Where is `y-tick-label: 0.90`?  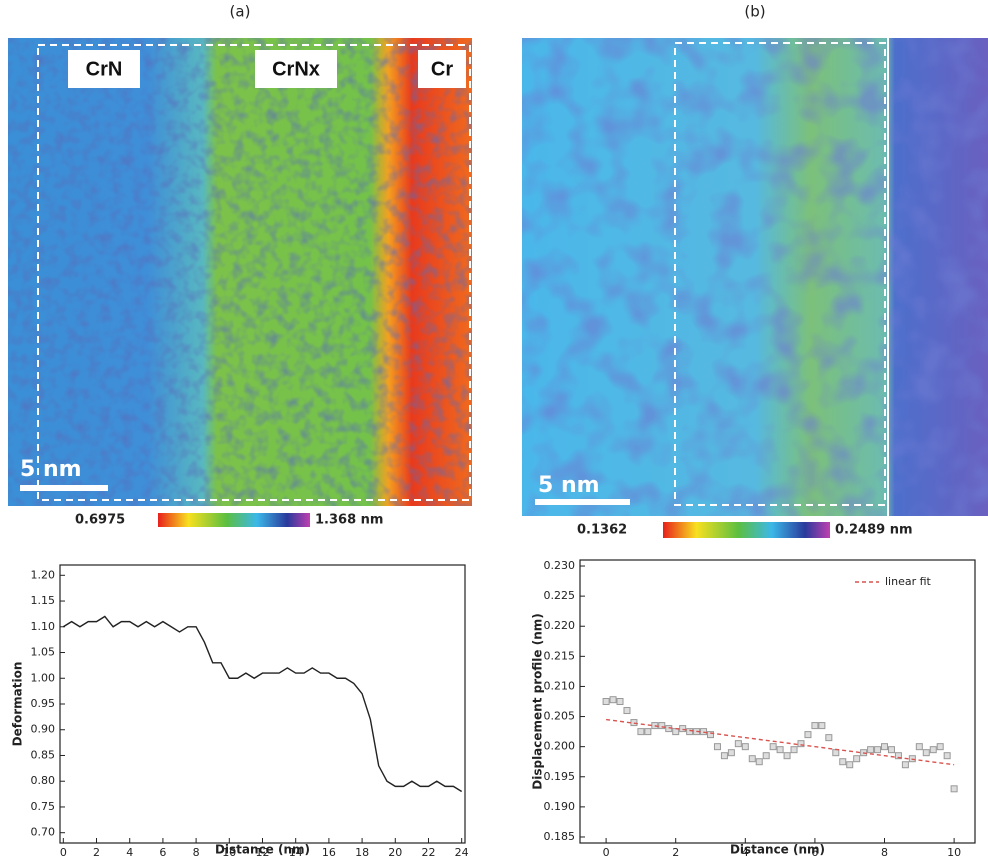
y-tick-label: 0.90 is located at coordinates (43, 729).